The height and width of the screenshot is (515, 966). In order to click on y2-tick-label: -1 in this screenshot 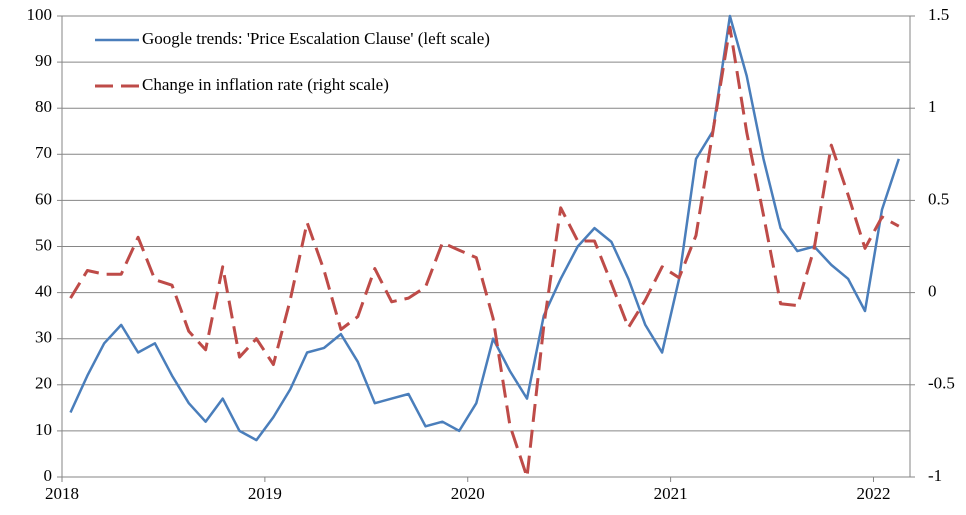, I will do `click(935, 475)`.